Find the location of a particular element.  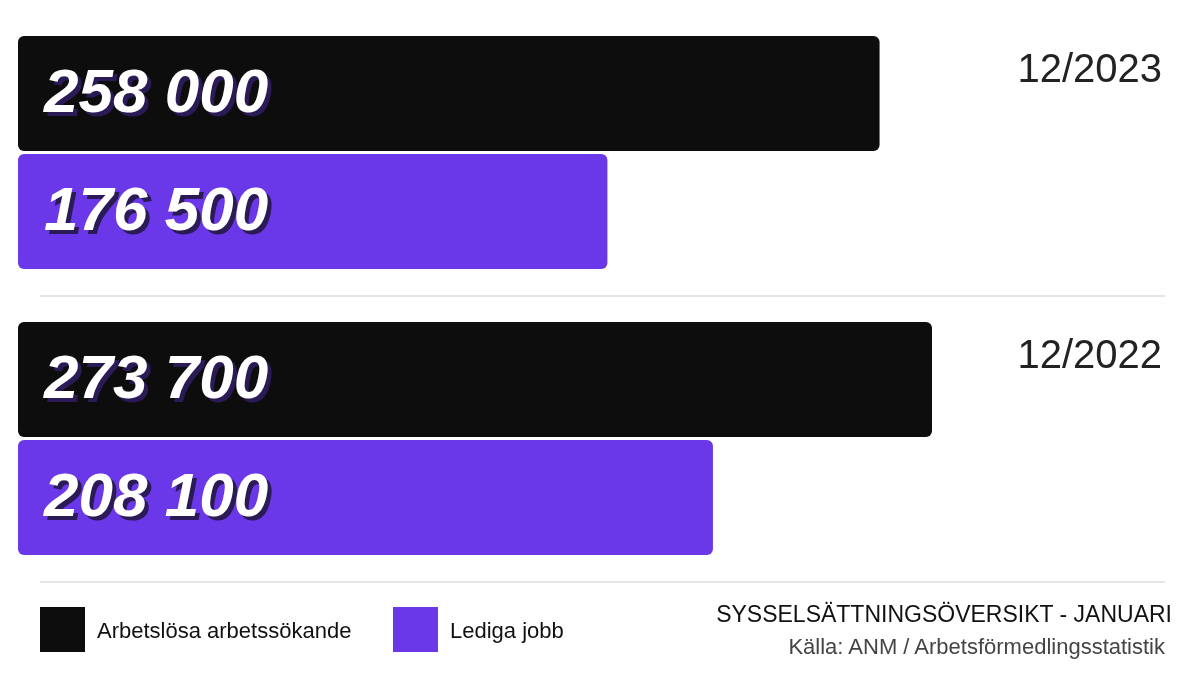

y-tick-label: 12/2023 is located at coordinates (1089, 68).